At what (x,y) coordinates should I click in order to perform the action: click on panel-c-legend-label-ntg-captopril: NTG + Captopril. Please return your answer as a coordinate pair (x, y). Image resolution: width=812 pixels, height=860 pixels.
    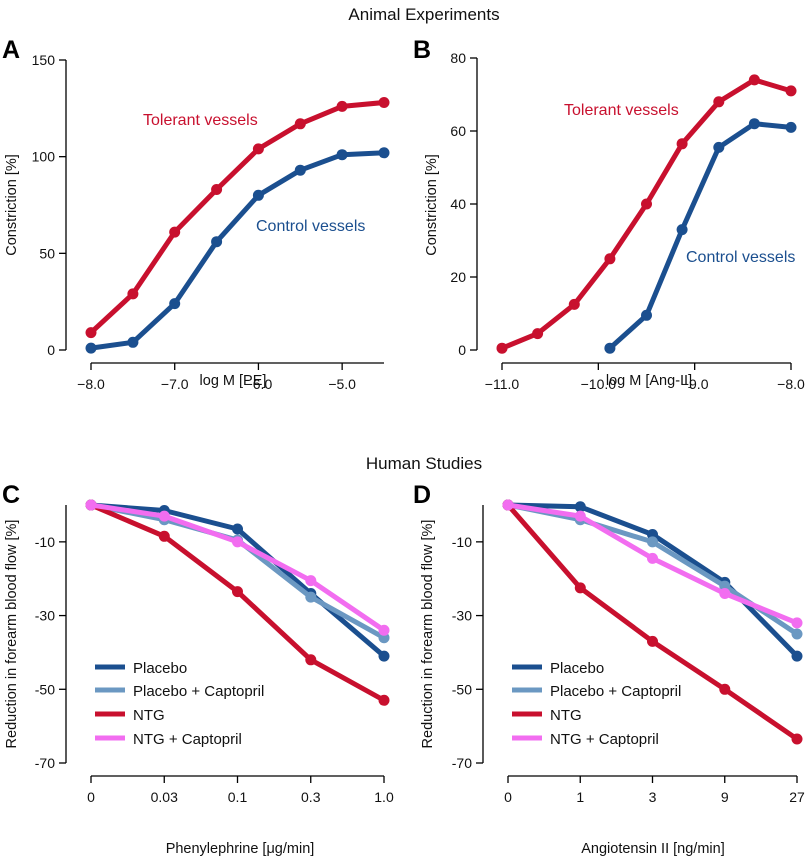
    Looking at the image, I should click on (187, 739).